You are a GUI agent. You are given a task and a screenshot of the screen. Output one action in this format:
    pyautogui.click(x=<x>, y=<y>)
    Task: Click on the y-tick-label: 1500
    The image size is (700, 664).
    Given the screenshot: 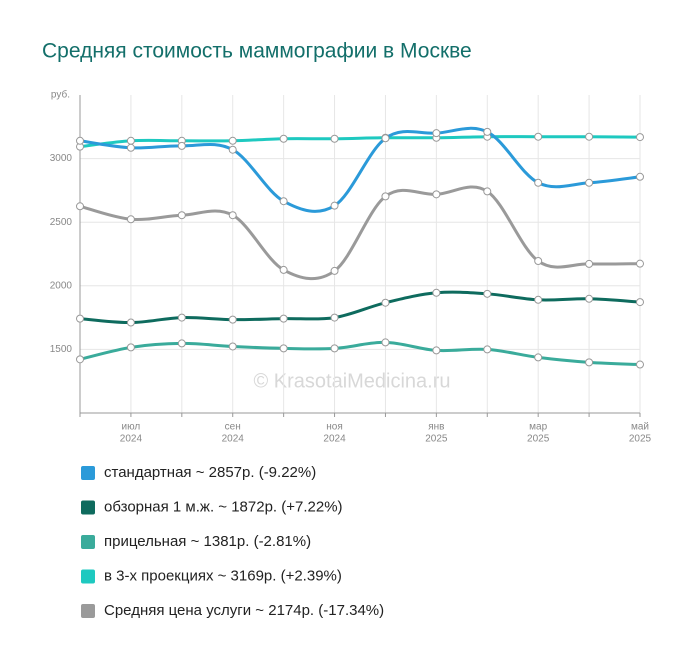 What is the action you would take?
    pyautogui.click(x=61, y=349)
    